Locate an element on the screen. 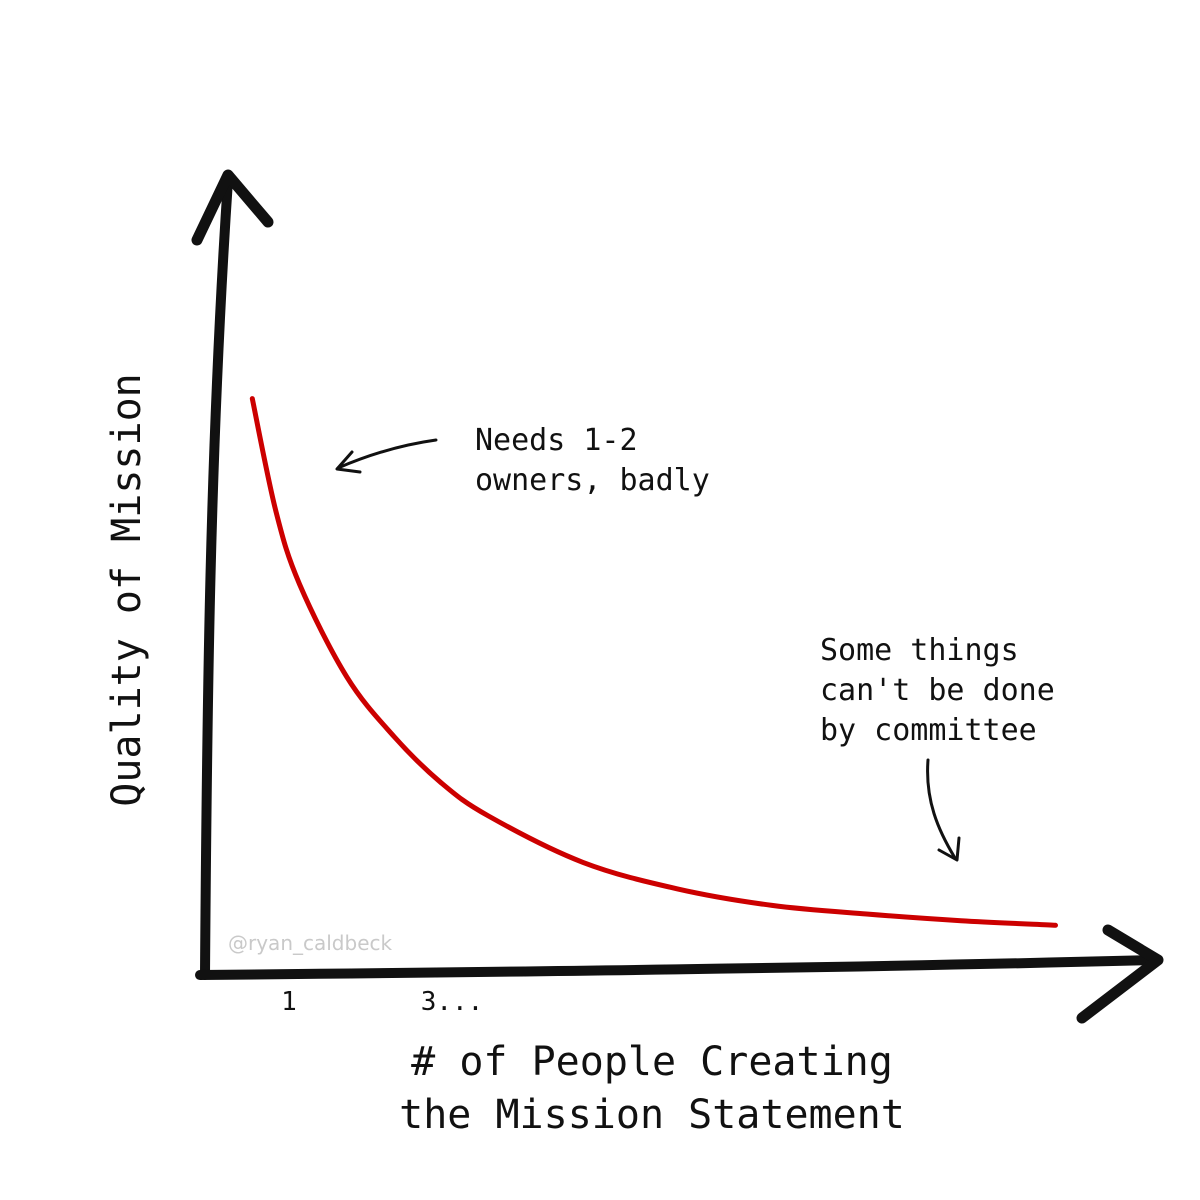 This screenshot has width=1200, height=1200. annotation-committee-arrow is located at coordinates (941, 809).